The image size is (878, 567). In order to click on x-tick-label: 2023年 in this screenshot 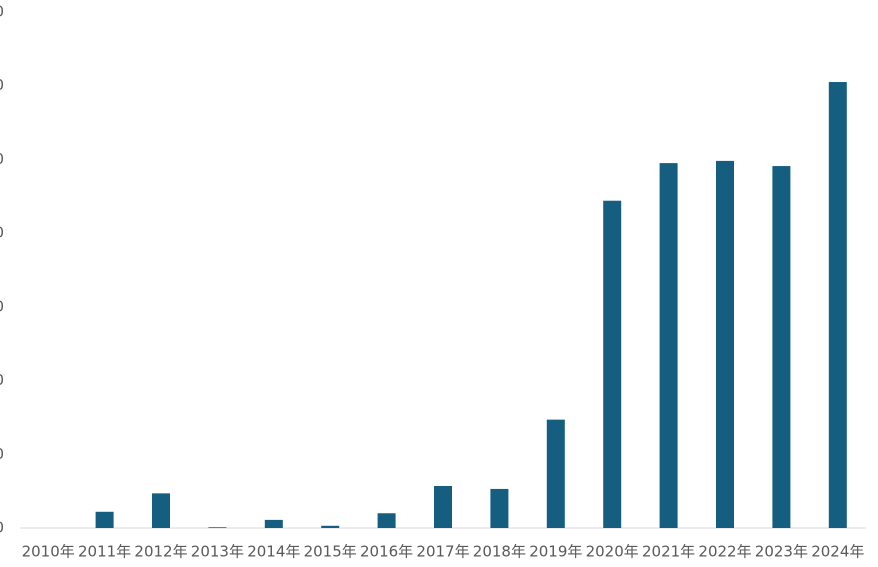, I will do `click(781, 552)`.